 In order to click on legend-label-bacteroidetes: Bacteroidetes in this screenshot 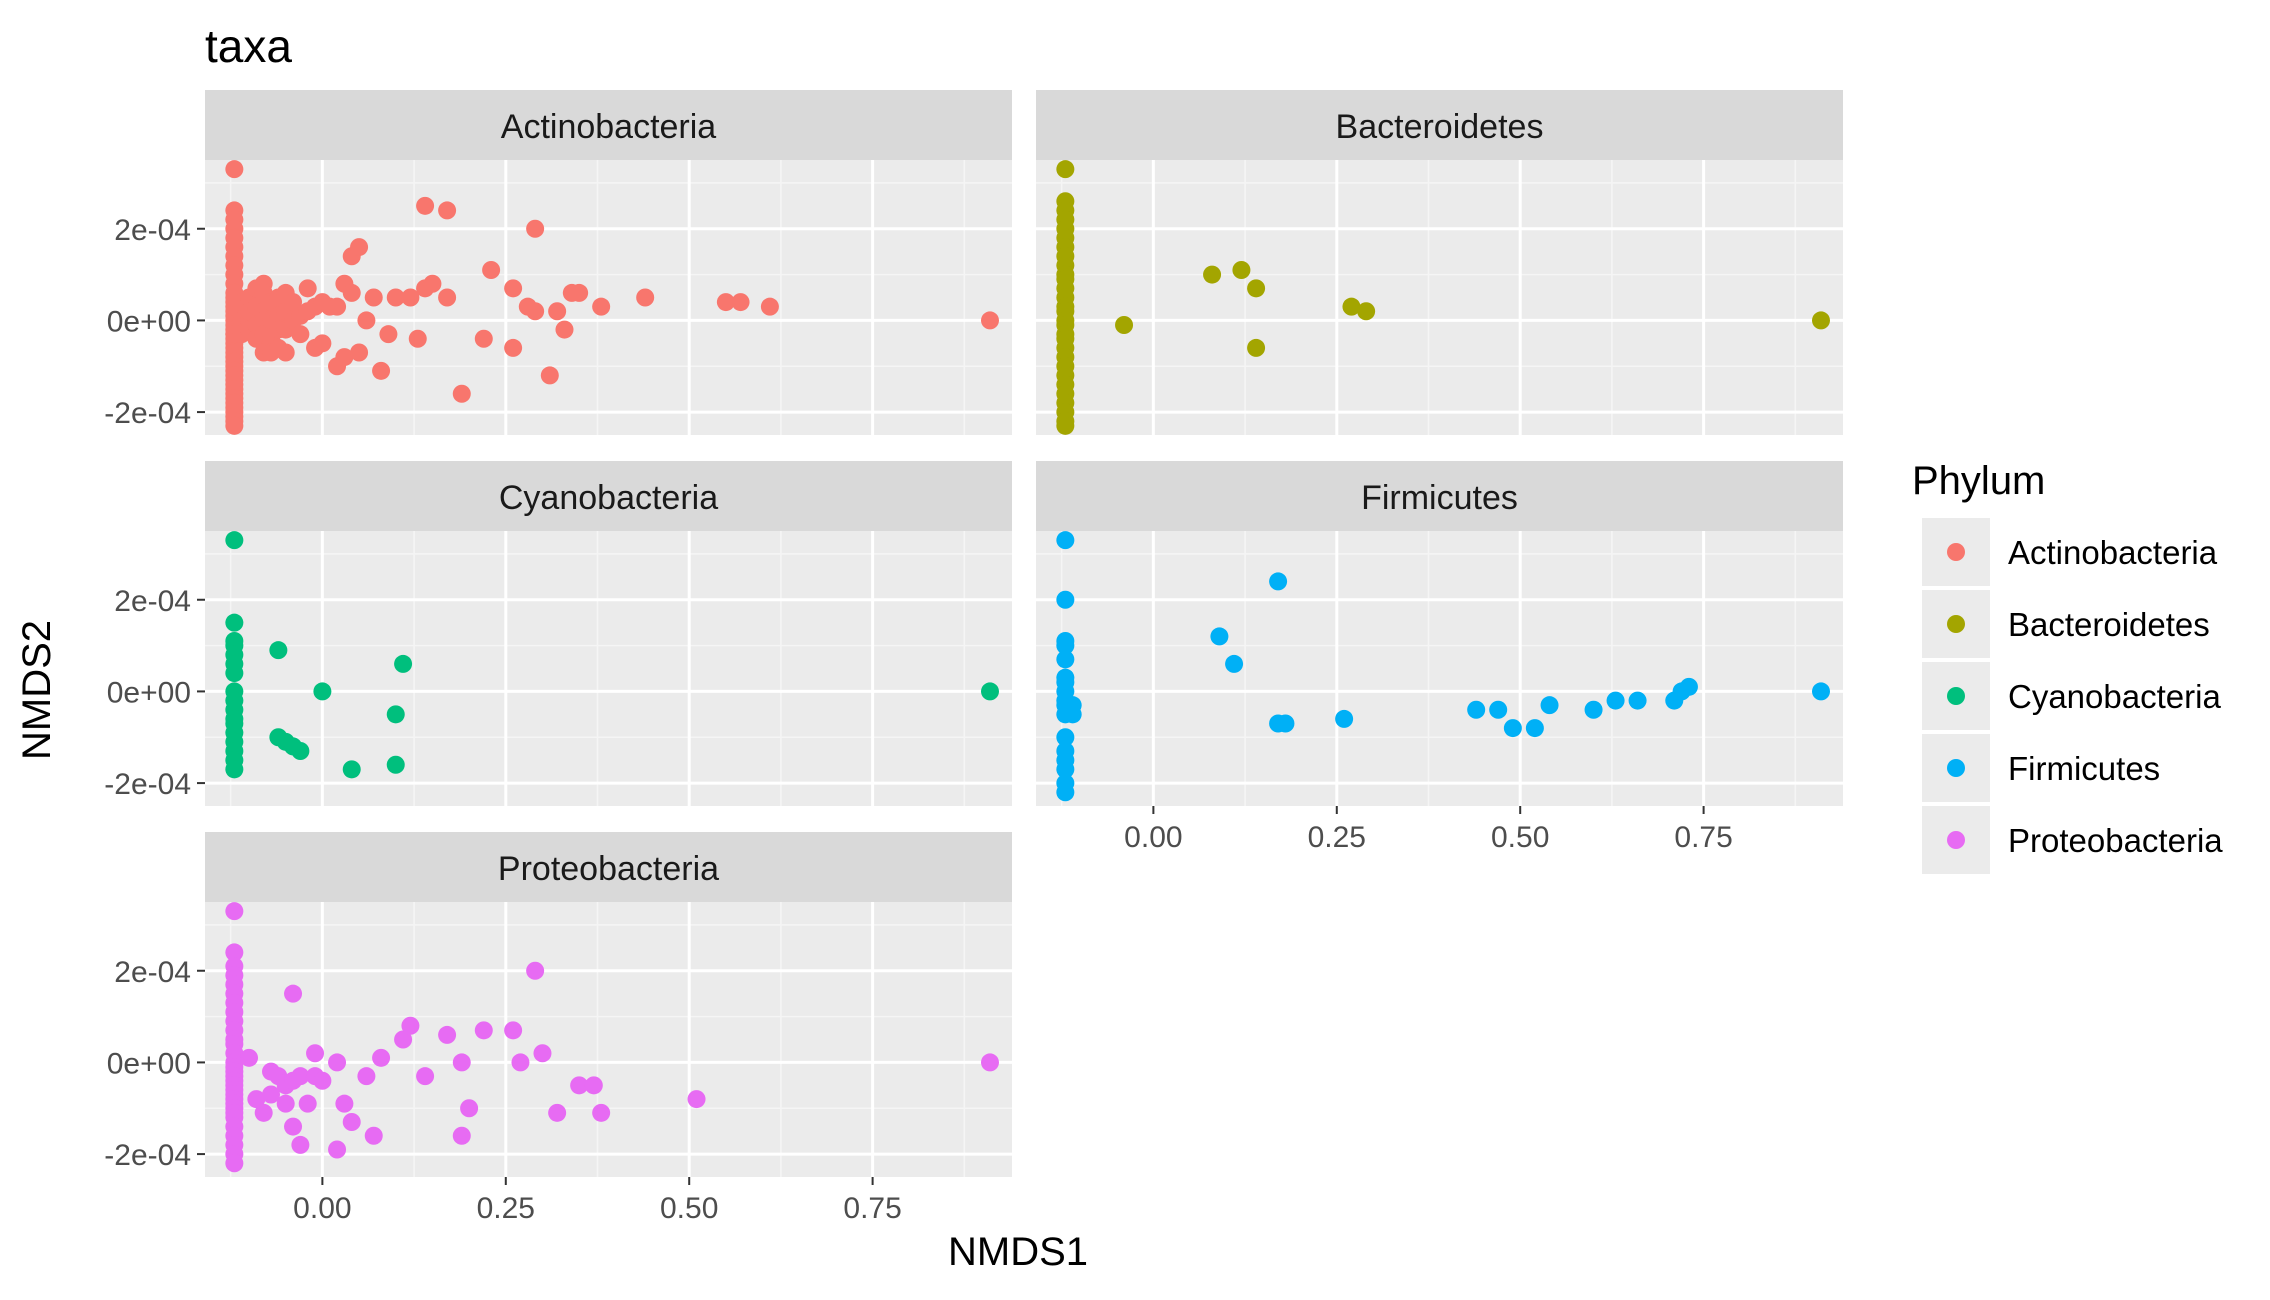, I will do `click(2109, 624)`.